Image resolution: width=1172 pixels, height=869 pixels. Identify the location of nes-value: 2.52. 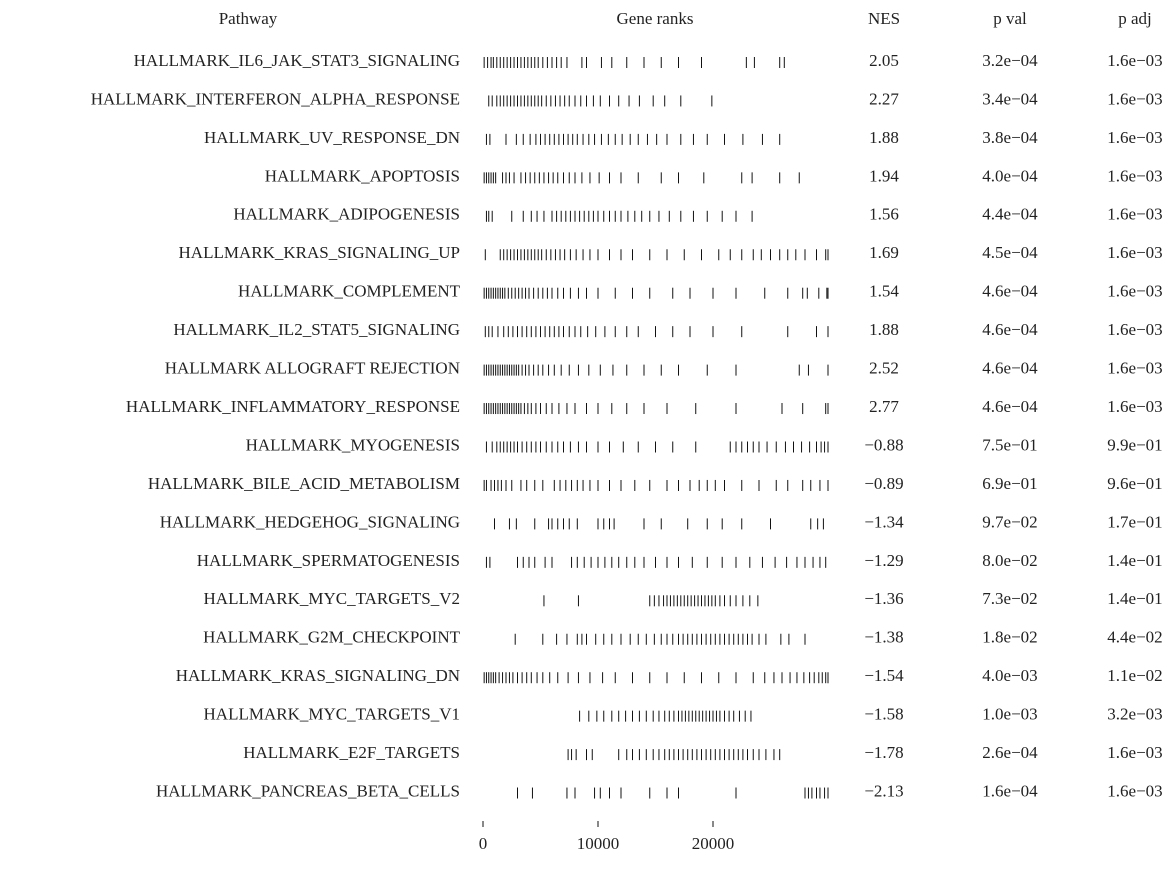
(884, 368).